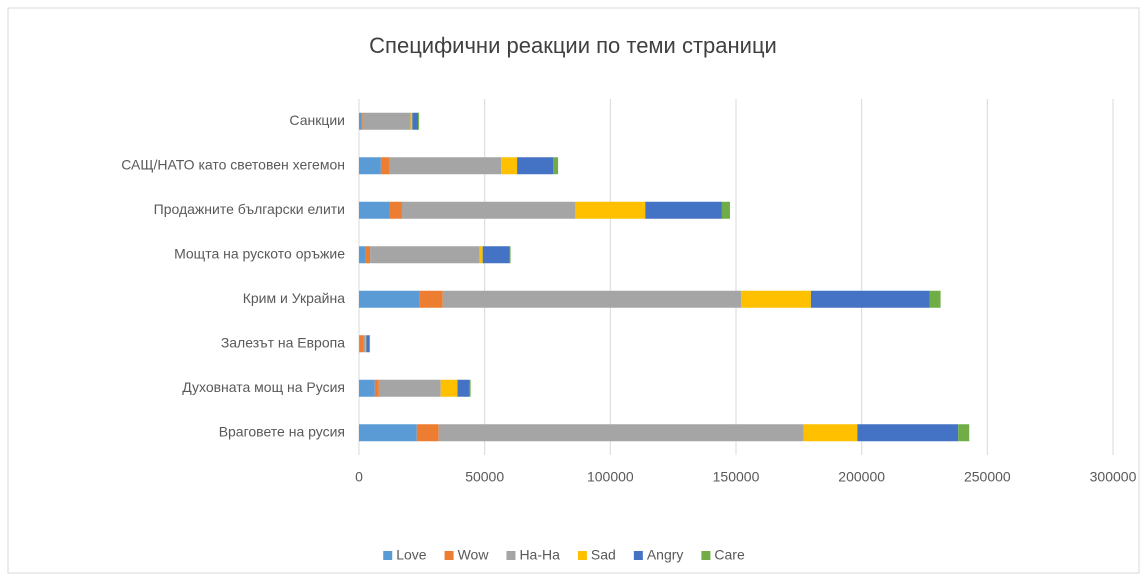 Image resolution: width=1147 pixels, height=581 pixels. What do you see at coordinates (282, 431) in the screenshot?
I see `y-tick-label: Враговете на русия` at bounding box center [282, 431].